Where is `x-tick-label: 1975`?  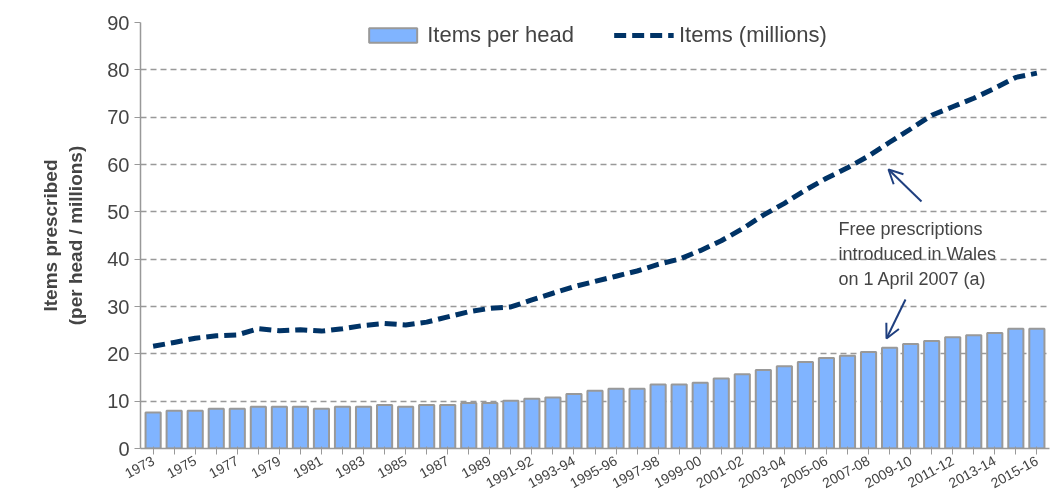 x-tick-label: 1975 is located at coordinates (182, 467).